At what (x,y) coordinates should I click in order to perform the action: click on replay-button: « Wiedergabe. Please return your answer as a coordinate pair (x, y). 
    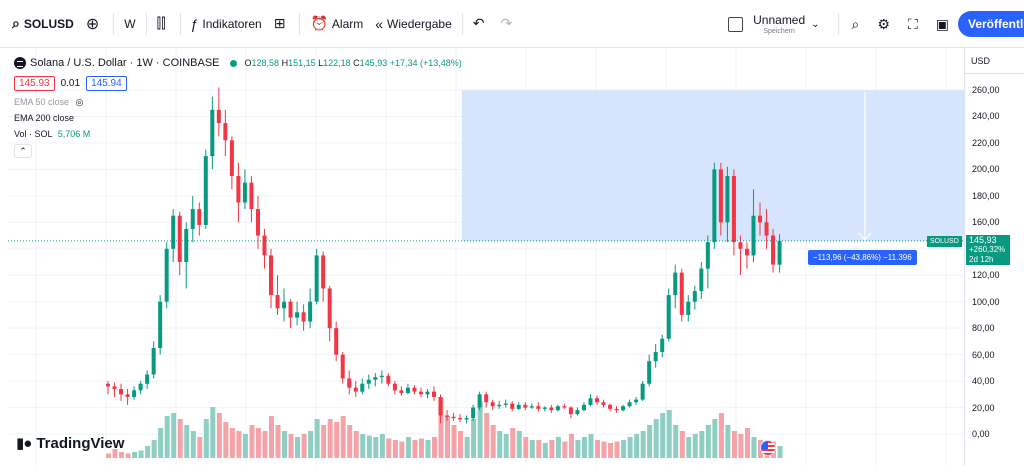
    Looking at the image, I should click on (413, 24).